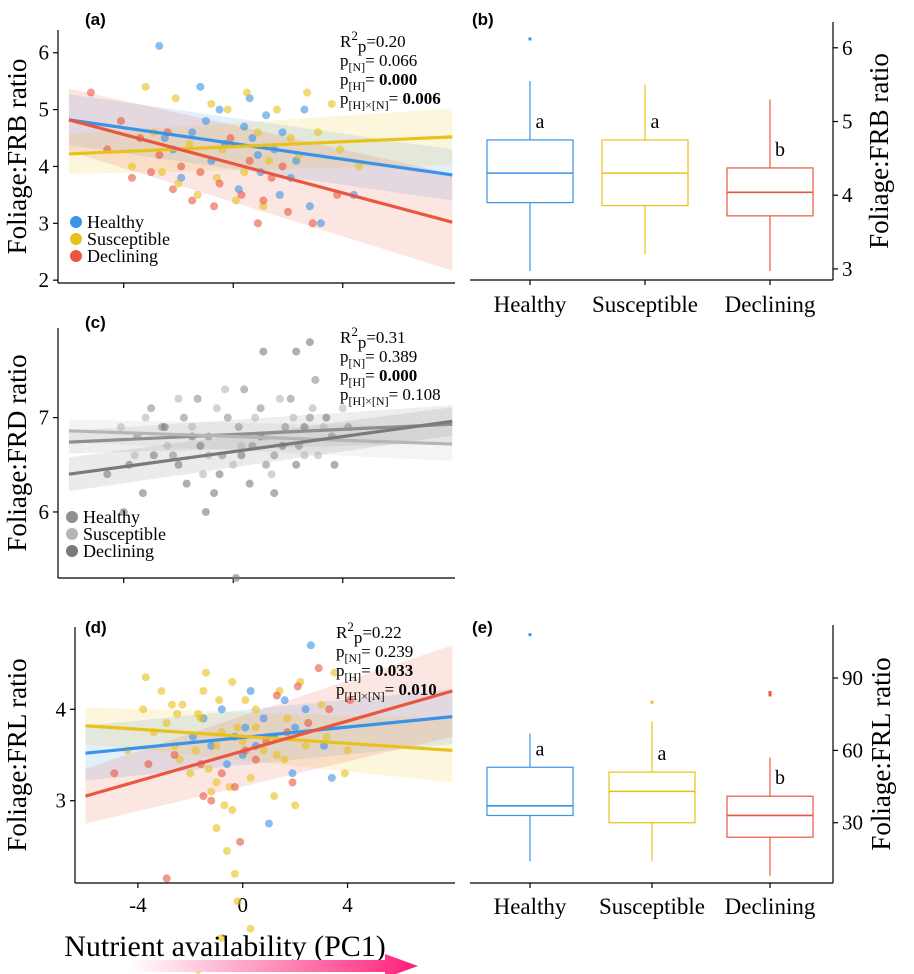 Image resolution: width=914 pixels, height=974 pixels. Describe the element at coordinates (44, 53) in the screenshot. I see `y-tick-label-a: 6` at that location.